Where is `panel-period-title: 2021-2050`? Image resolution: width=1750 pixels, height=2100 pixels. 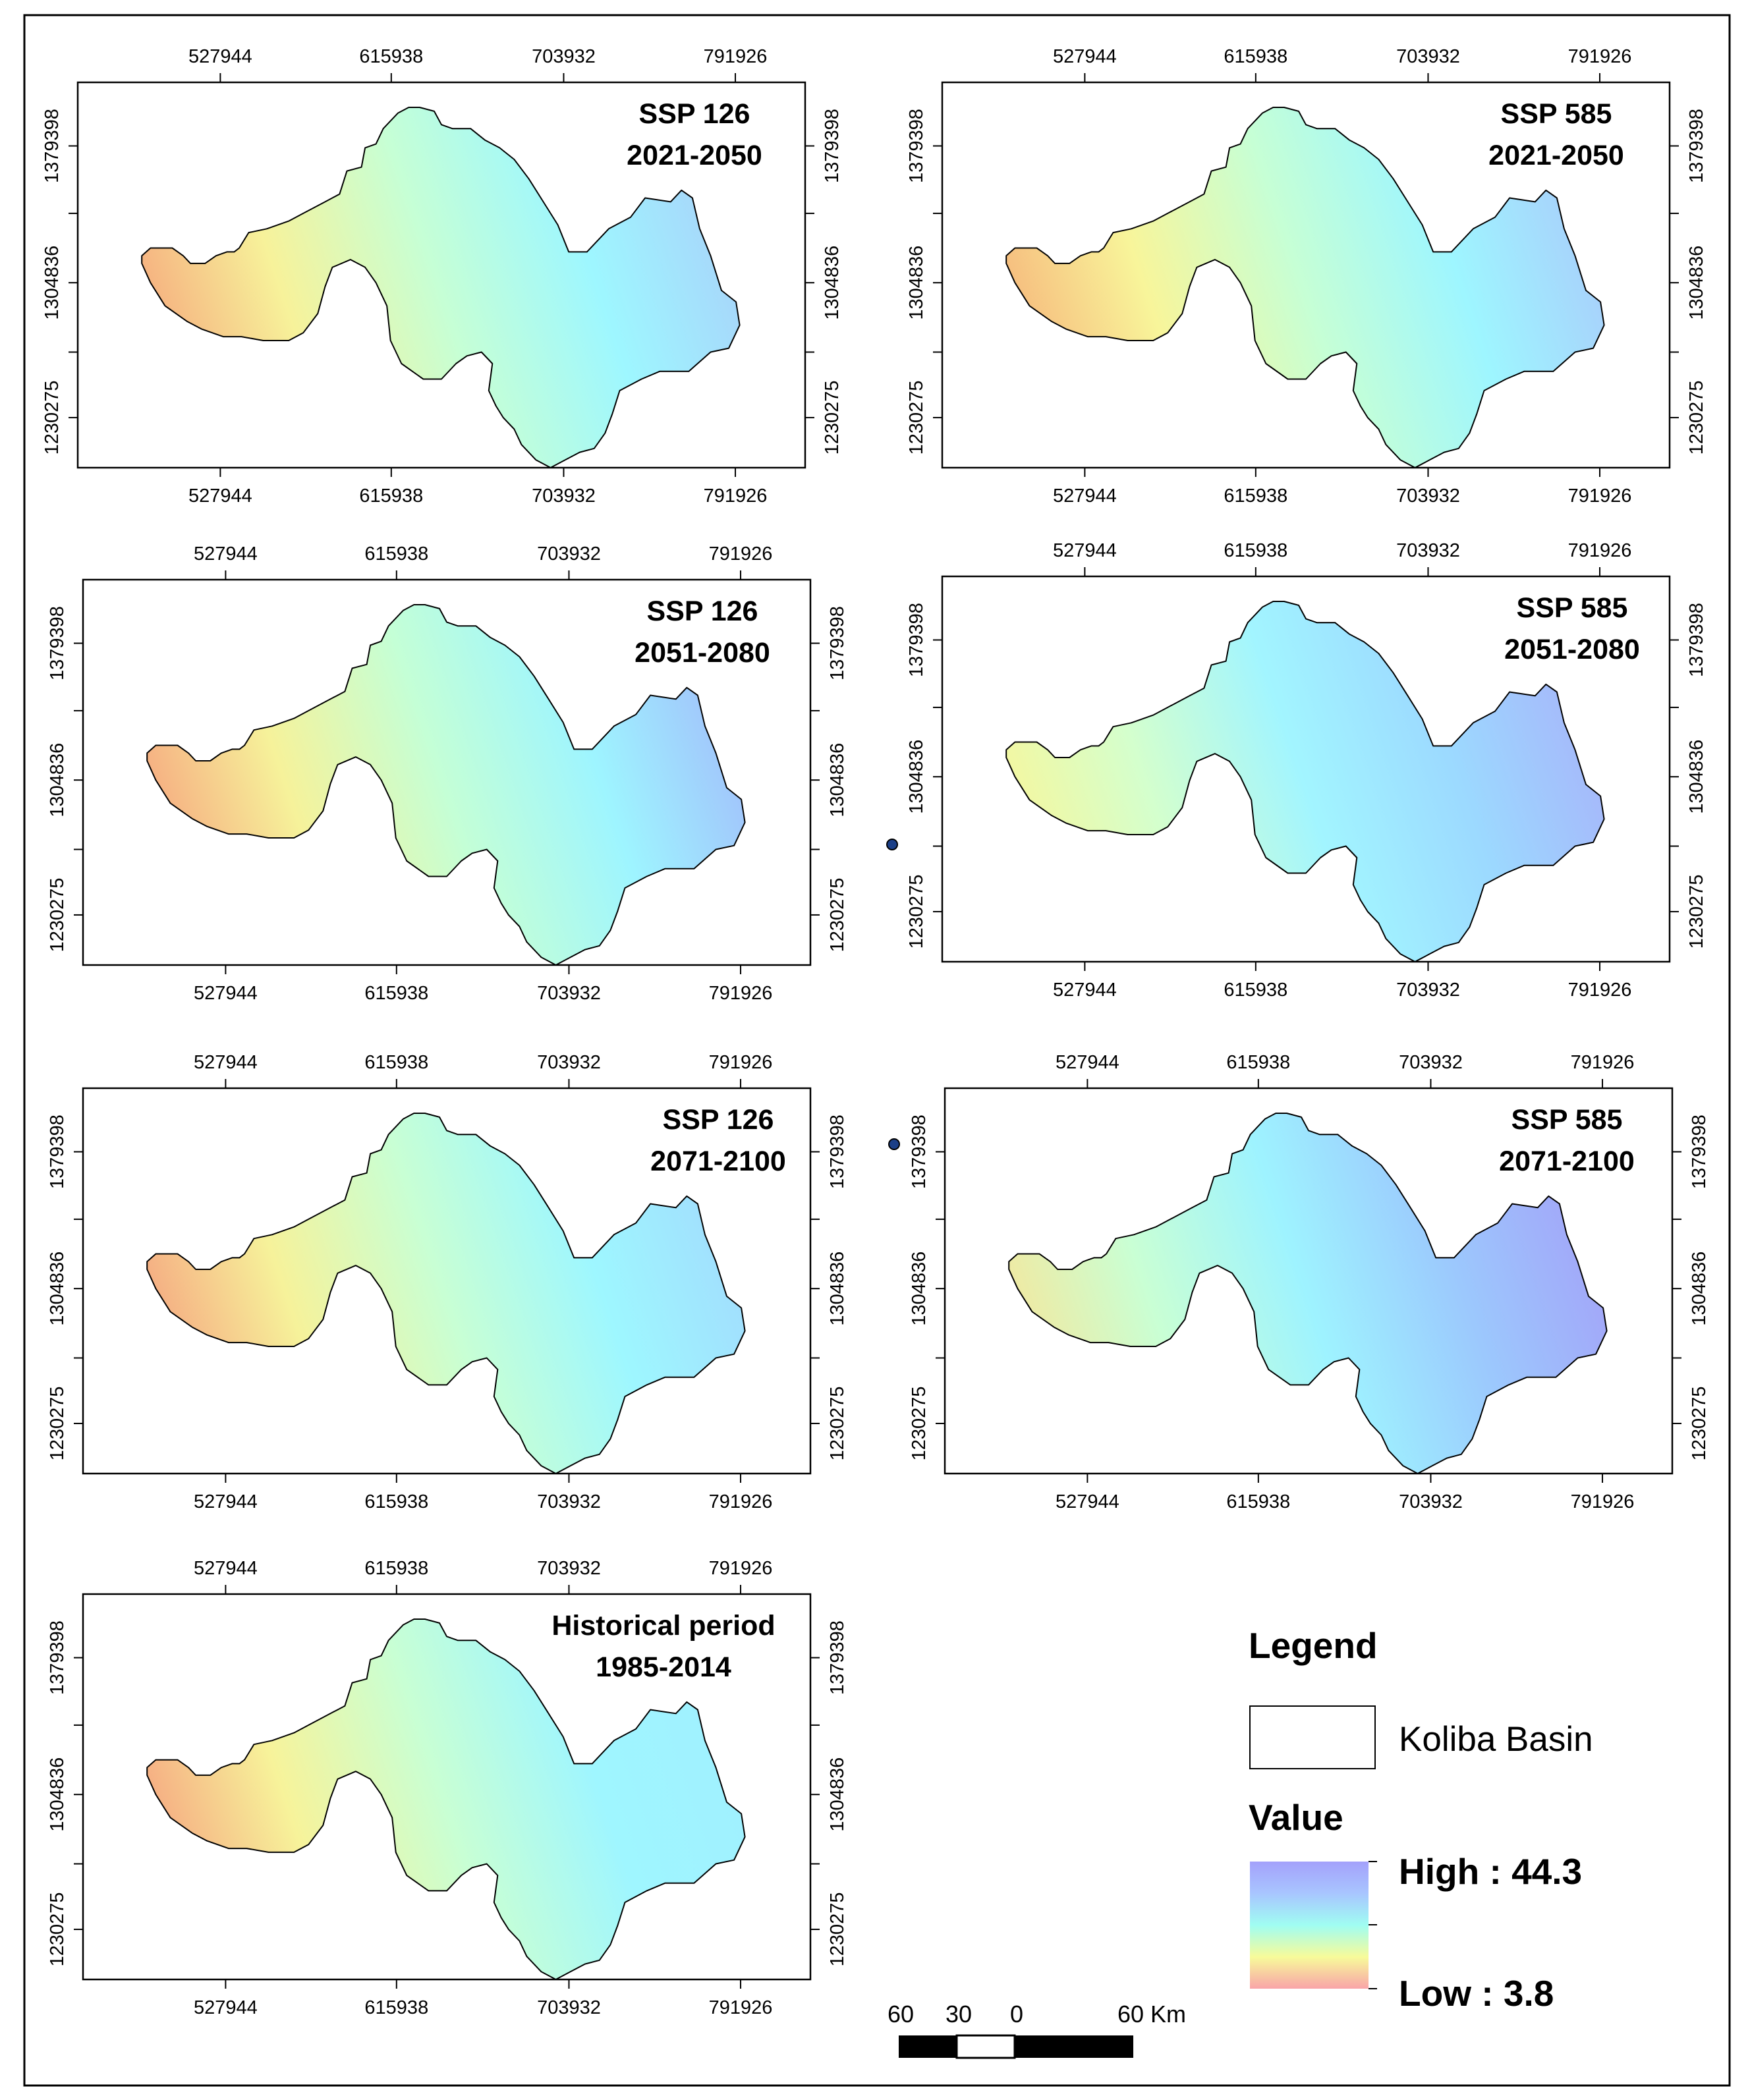 panel-period-title: 2021-2050 is located at coordinates (1556, 156).